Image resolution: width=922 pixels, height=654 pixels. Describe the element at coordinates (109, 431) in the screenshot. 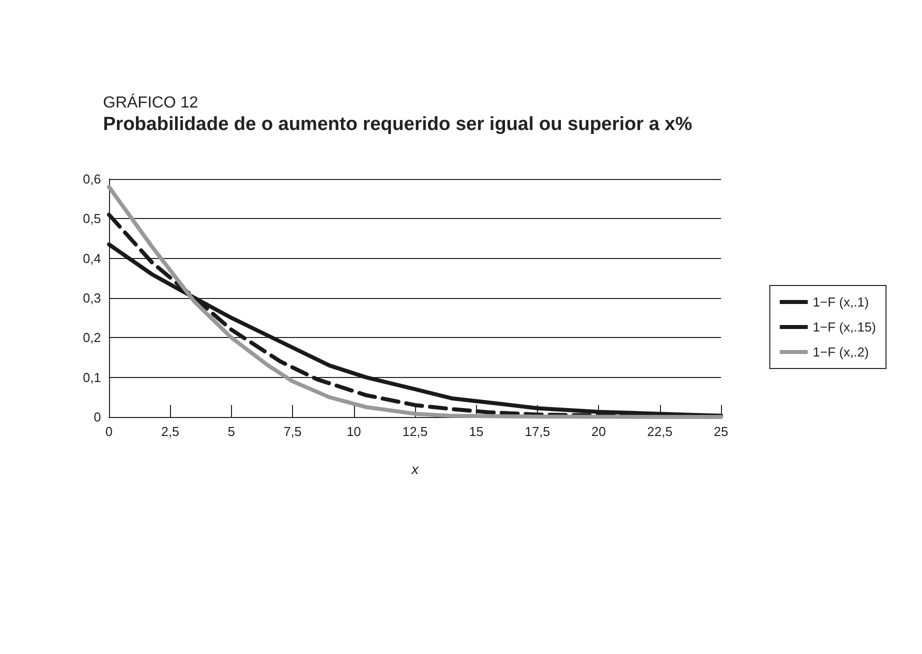

I see `x-tick-label: 0` at that location.